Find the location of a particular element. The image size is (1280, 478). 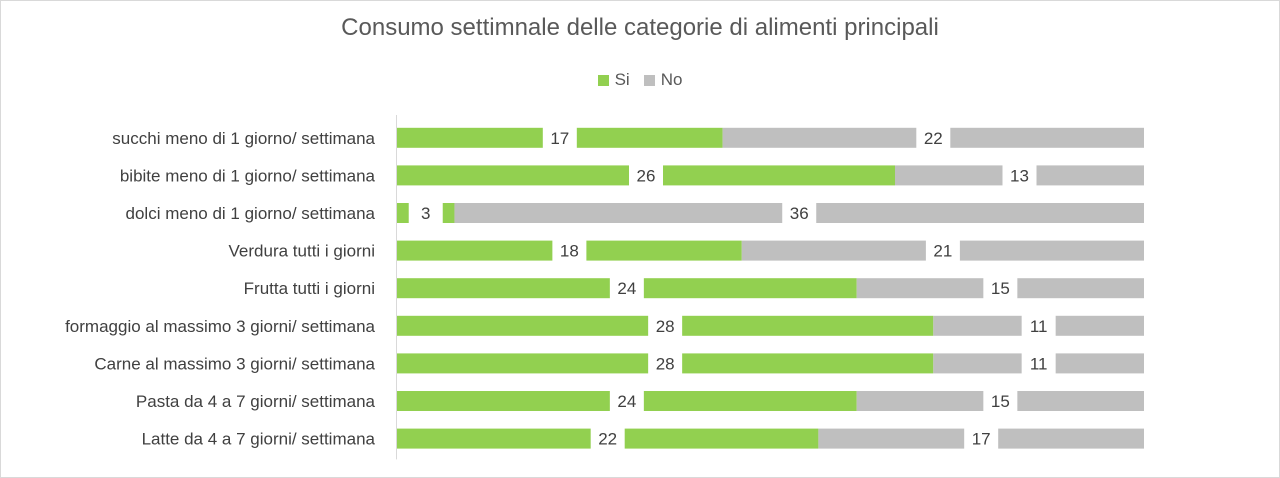

data-label-si: 17 is located at coordinates (559, 138).